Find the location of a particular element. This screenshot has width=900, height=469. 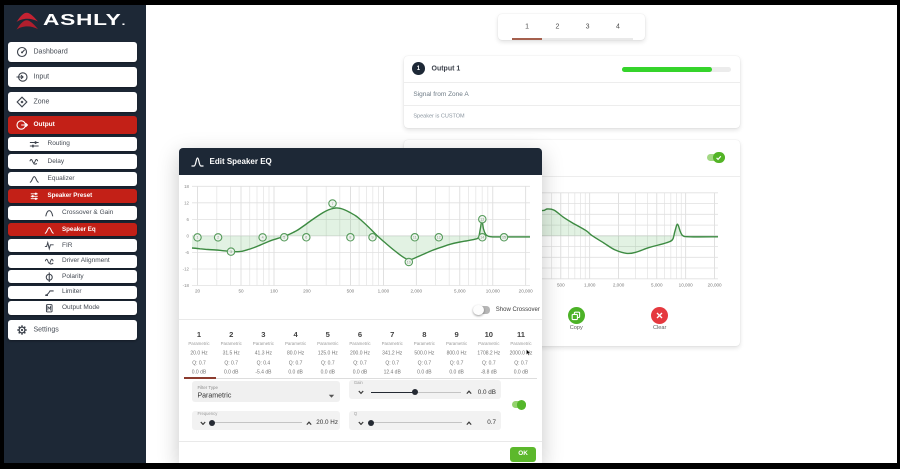

svg-text: 5 is located at coordinates (284, 238).